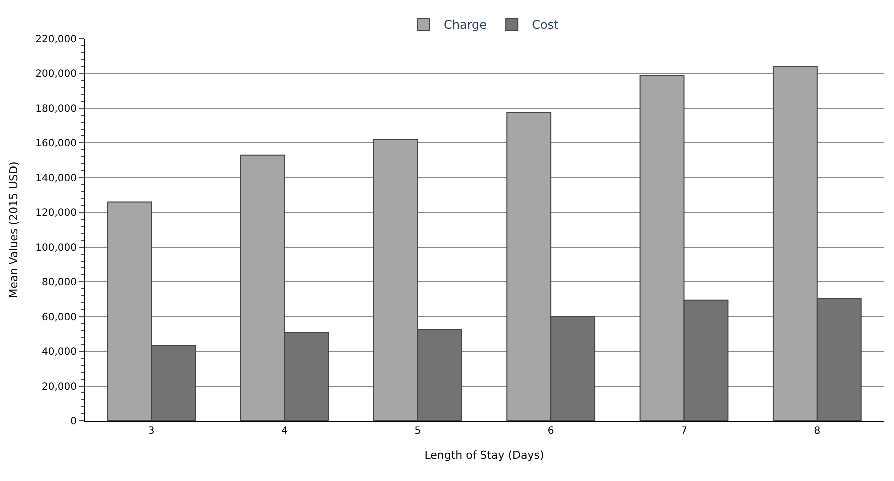 Image resolution: width=894 pixels, height=481 pixels. I want to click on x-tick-label: 5, so click(418, 431).